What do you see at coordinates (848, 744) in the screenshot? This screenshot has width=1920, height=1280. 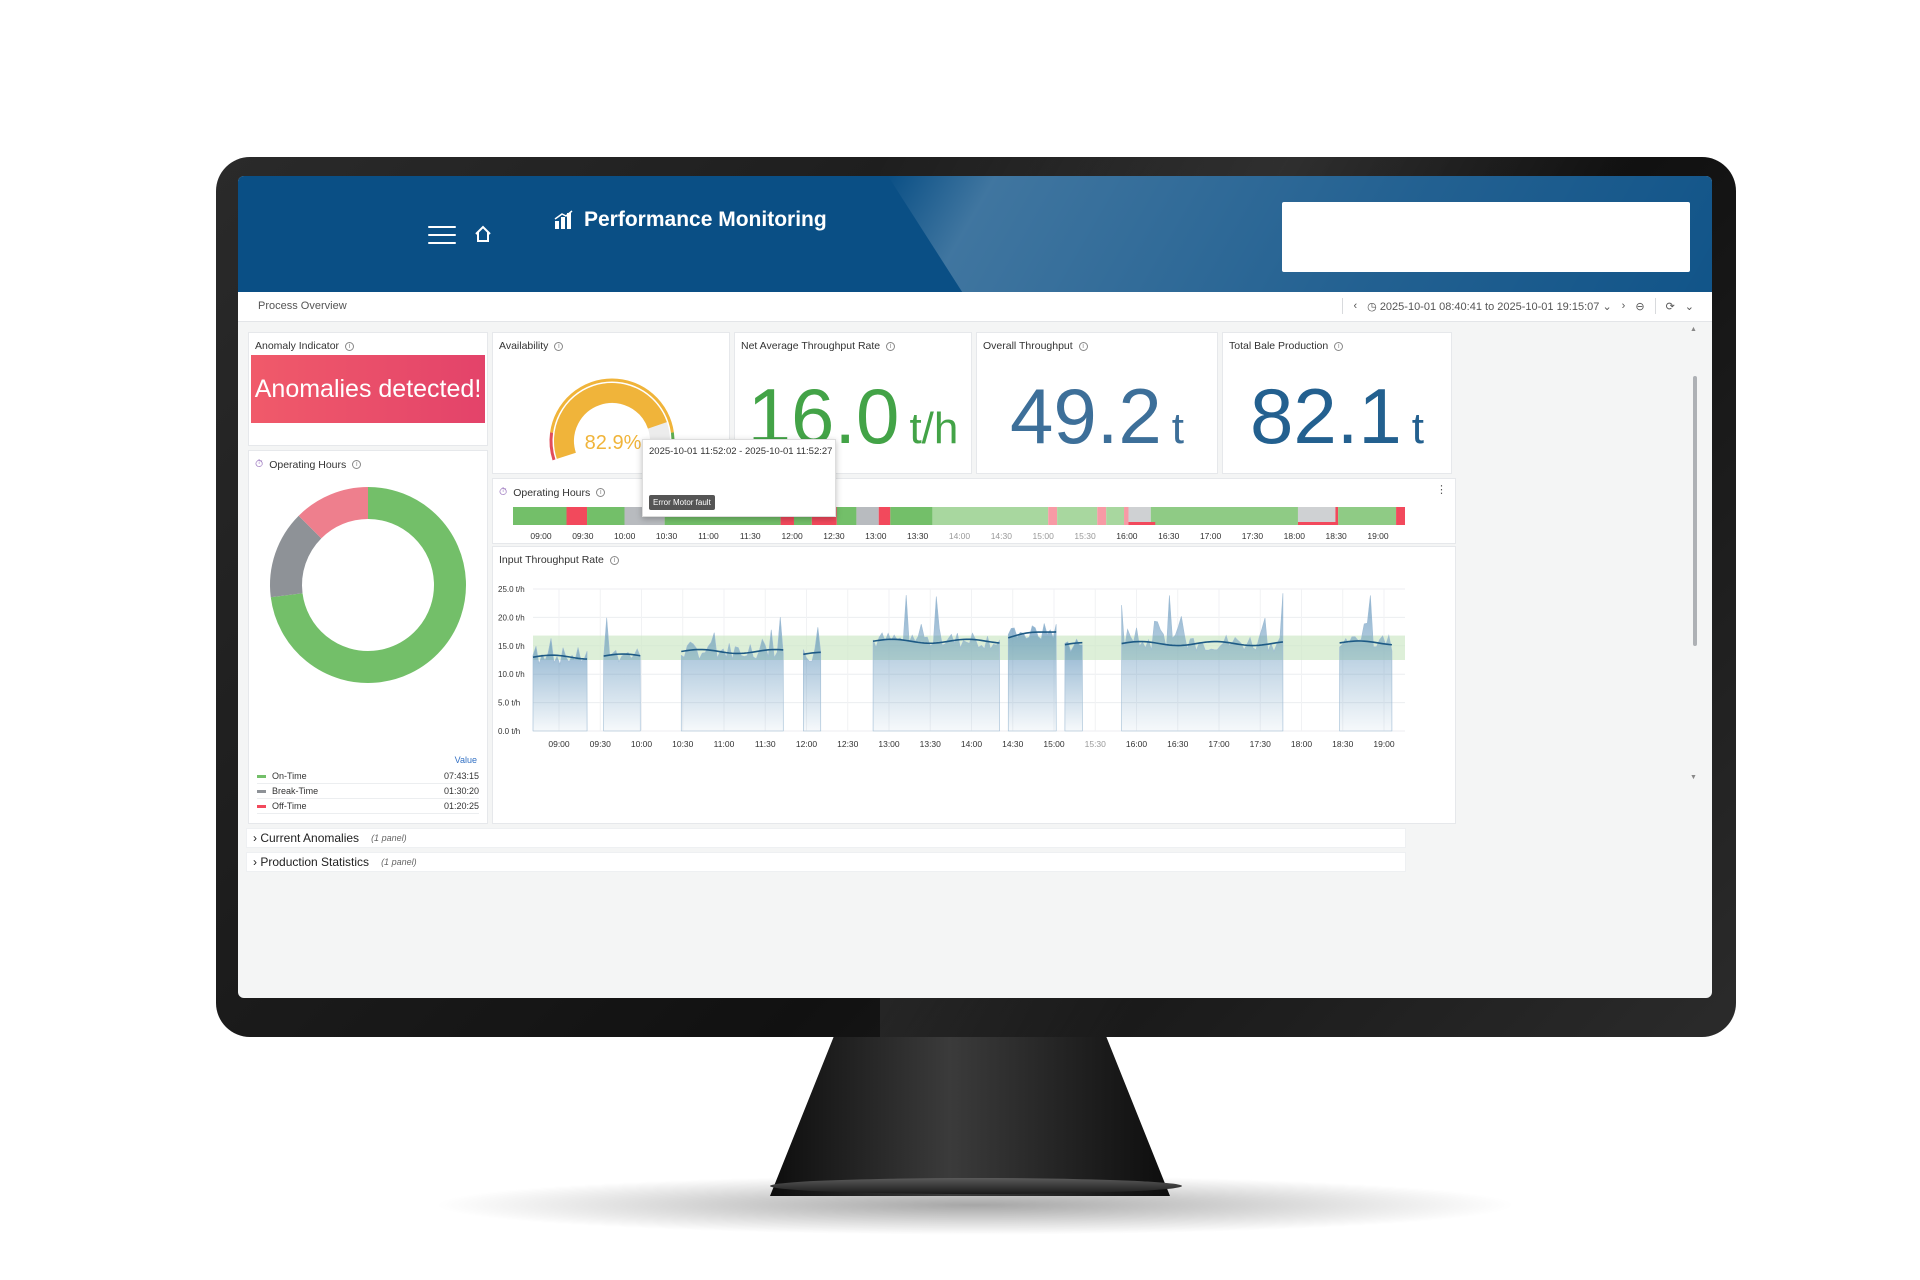 I see `x-tick-label: 12:30` at bounding box center [848, 744].